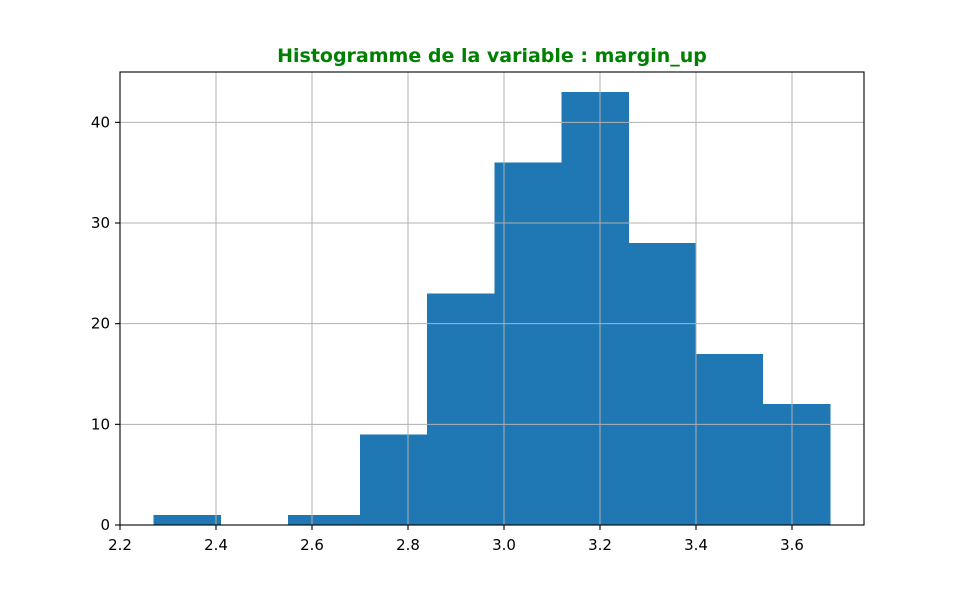  Describe the element at coordinates (120, 545) in the screenshot. I see `x-tick-label-0: 2.2` at that location.